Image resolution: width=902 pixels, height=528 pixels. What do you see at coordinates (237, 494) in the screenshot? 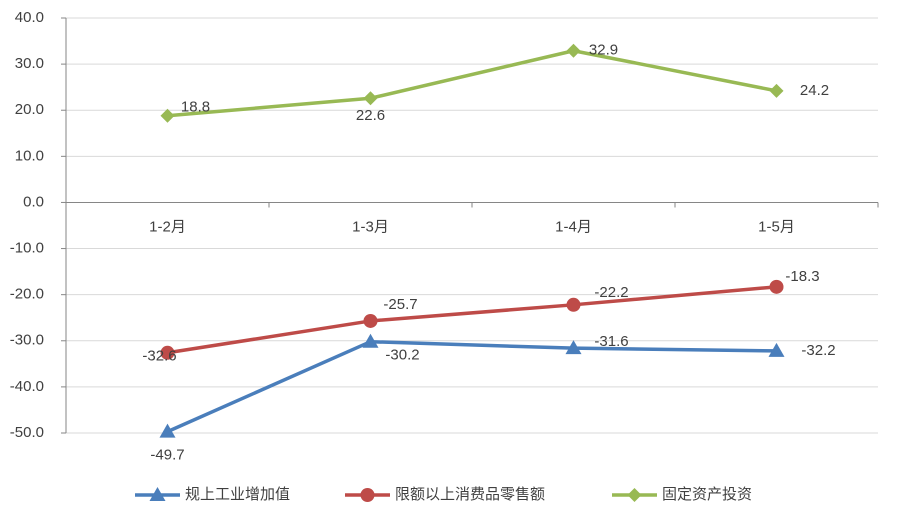
I see `legend-label: 规上工业增加值` at bounding box center [237, 494].